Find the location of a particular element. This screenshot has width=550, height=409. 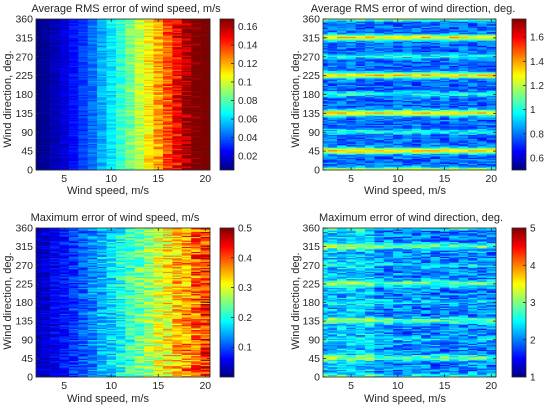

x-tick-label: 20 is located at coordinates (205, 179).